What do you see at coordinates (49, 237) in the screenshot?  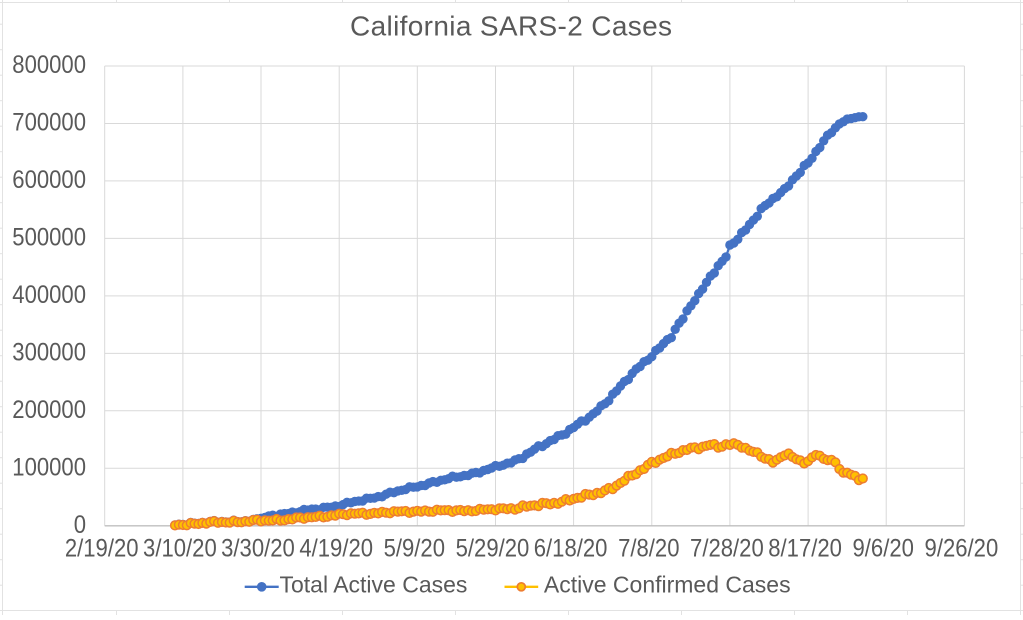 I see `svg-text: 500000` at bounding box center [49, 237].